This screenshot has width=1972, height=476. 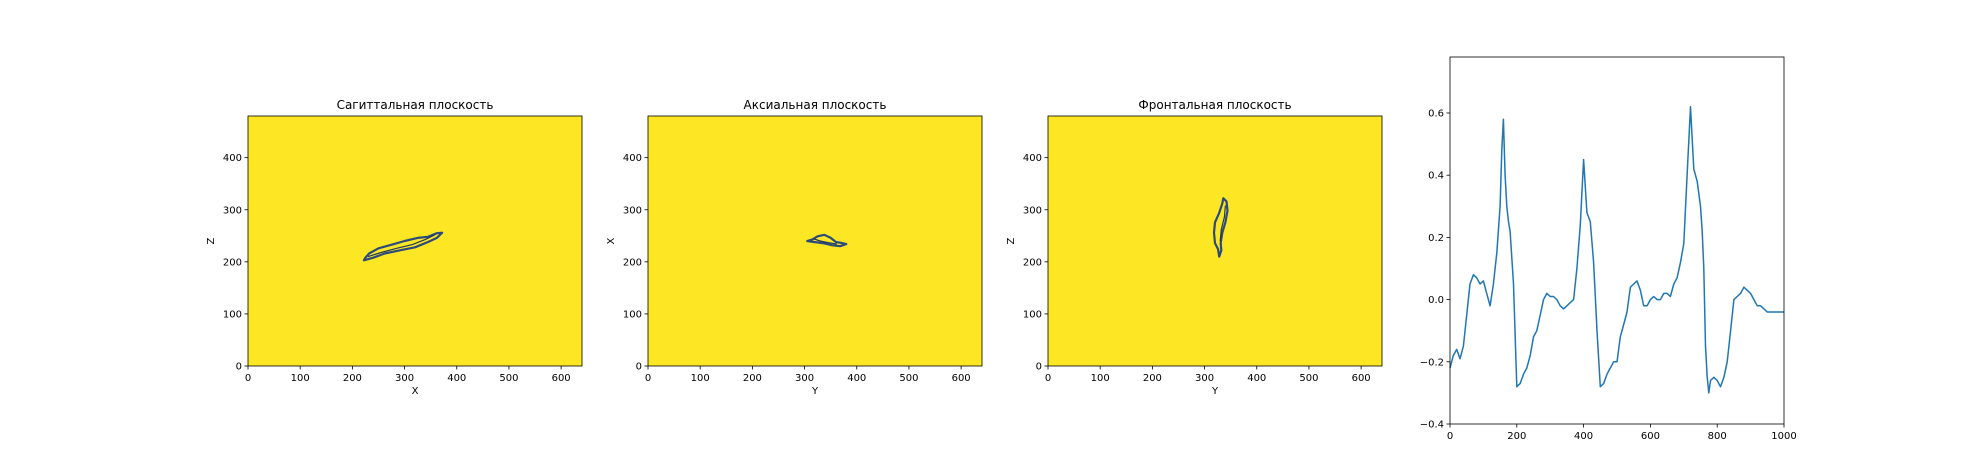 What do you see at coordinates (1436, 300) in the screenshot?
I see `y-tick-label: 0.0` at bounding box center [1436, 300].